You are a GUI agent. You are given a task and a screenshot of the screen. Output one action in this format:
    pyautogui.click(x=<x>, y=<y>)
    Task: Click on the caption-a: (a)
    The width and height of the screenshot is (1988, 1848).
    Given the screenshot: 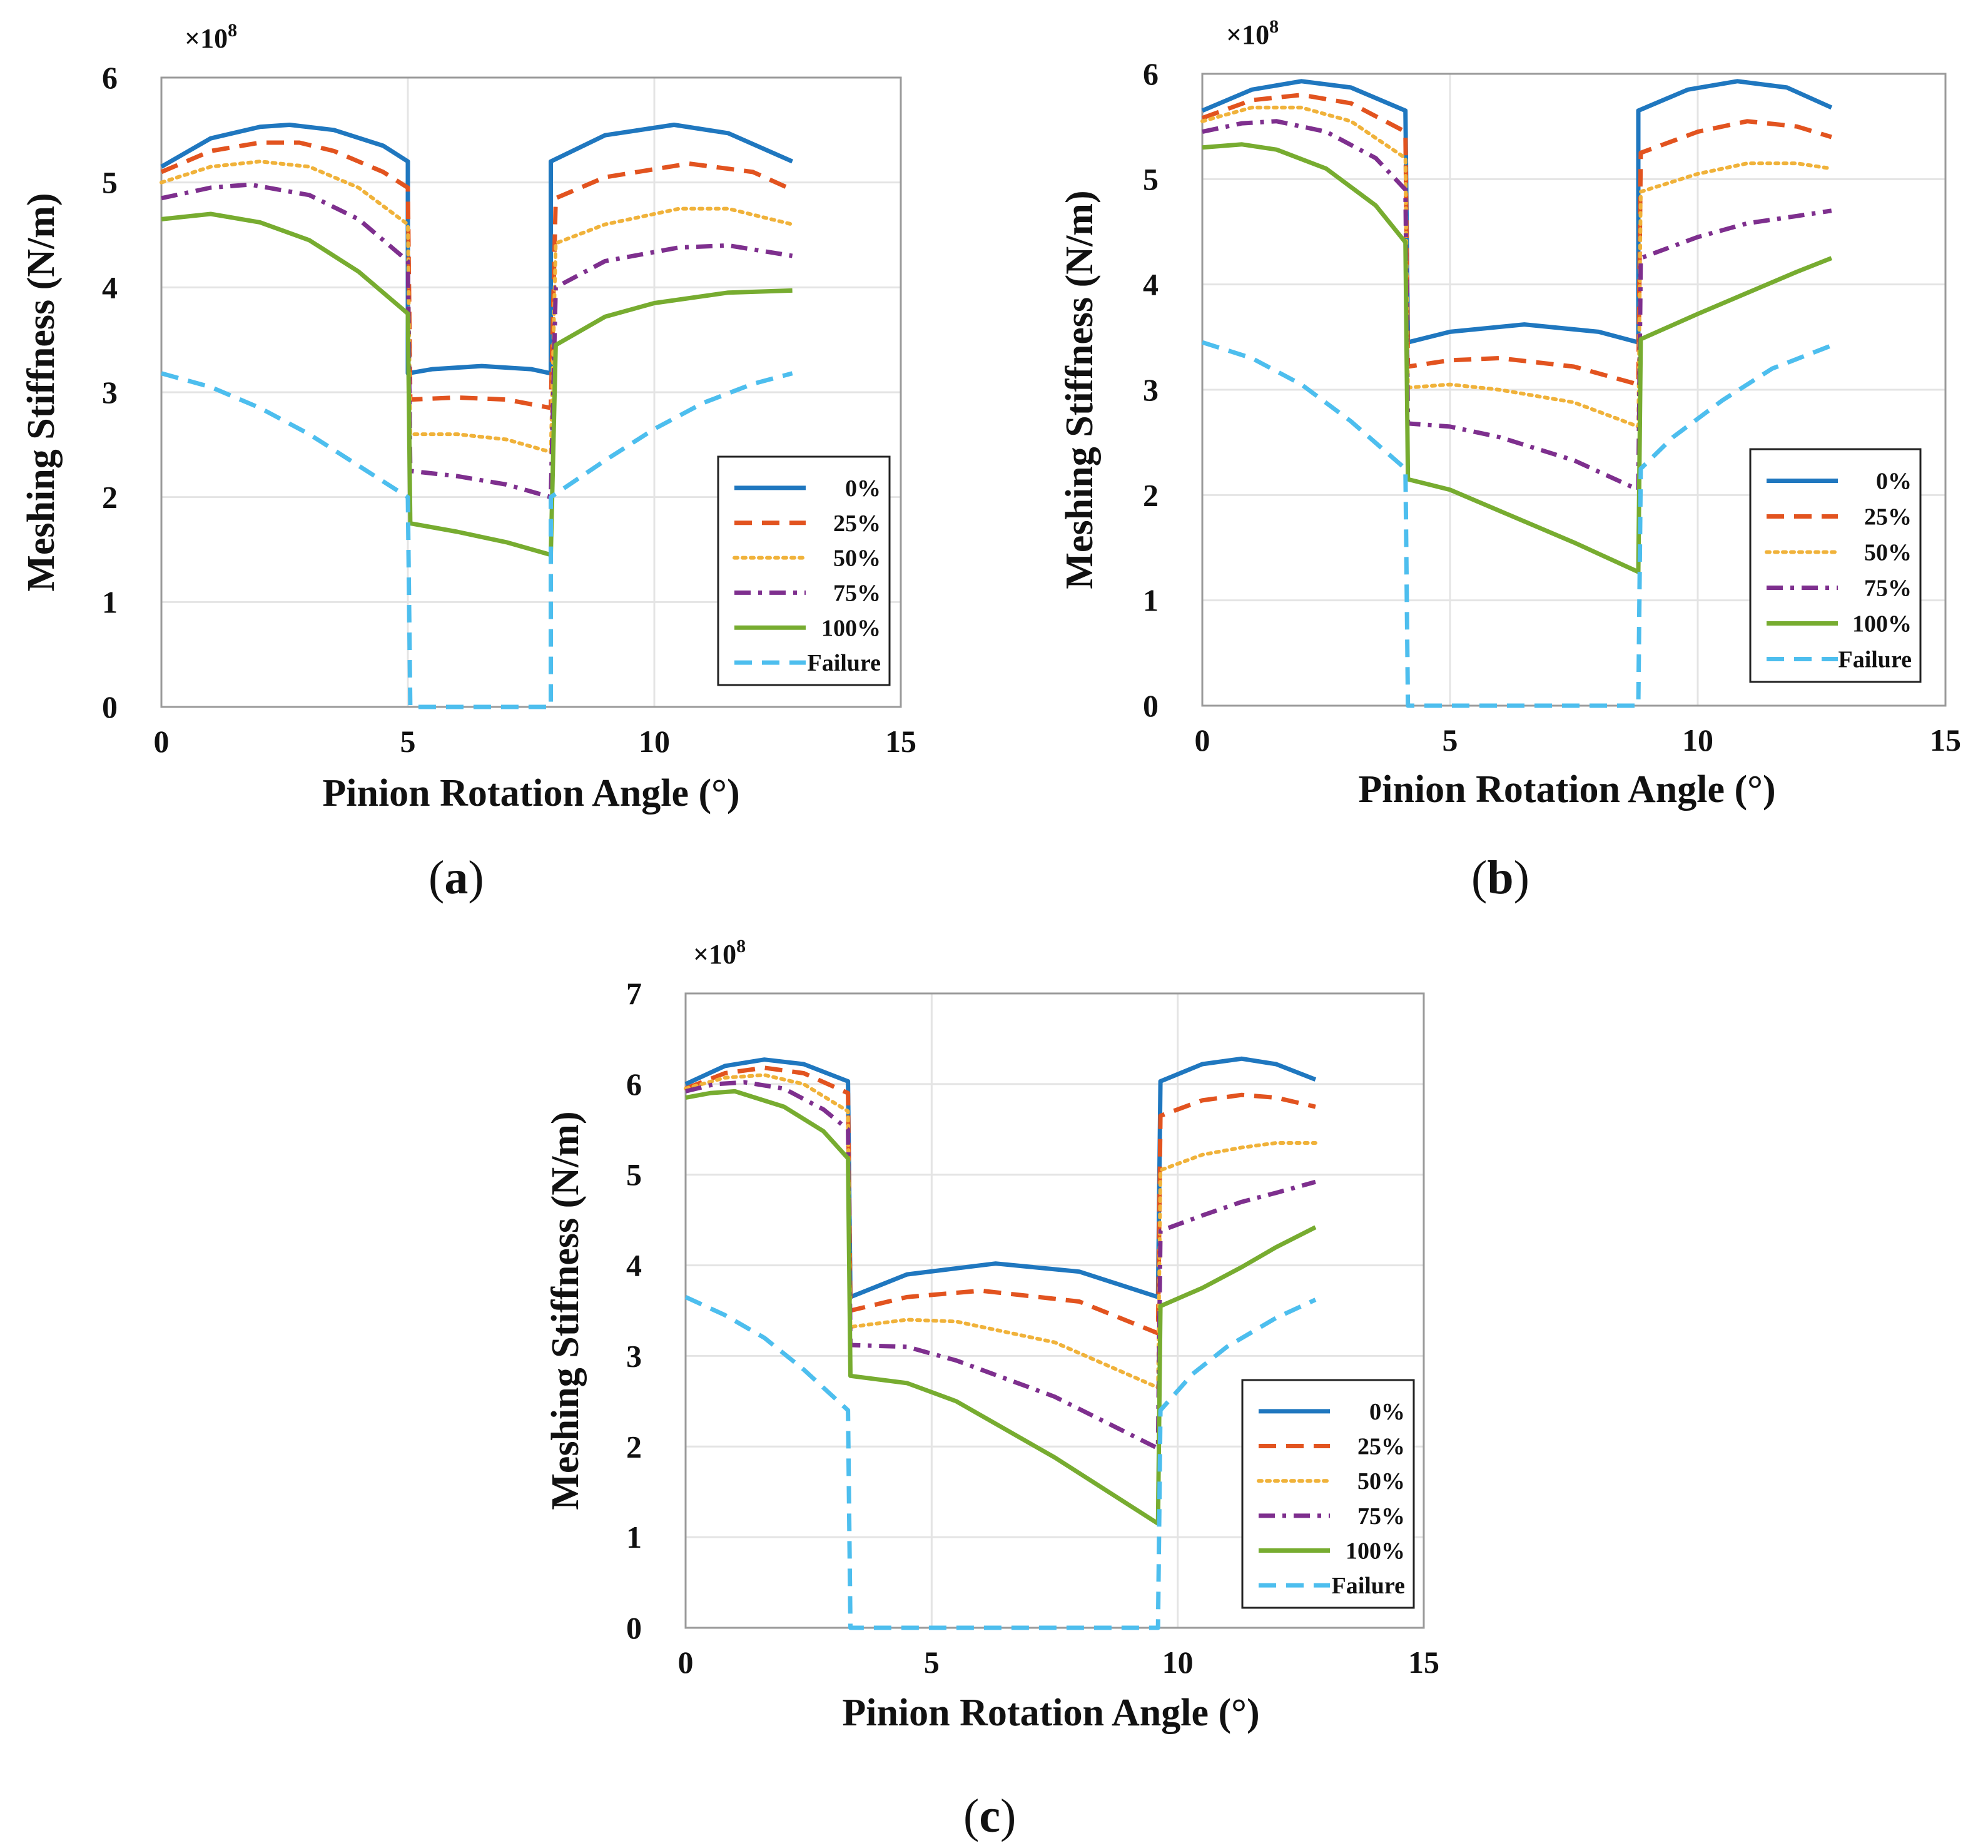 What is the action you would take?
    pyautogui.click(x=456, y=877)
    